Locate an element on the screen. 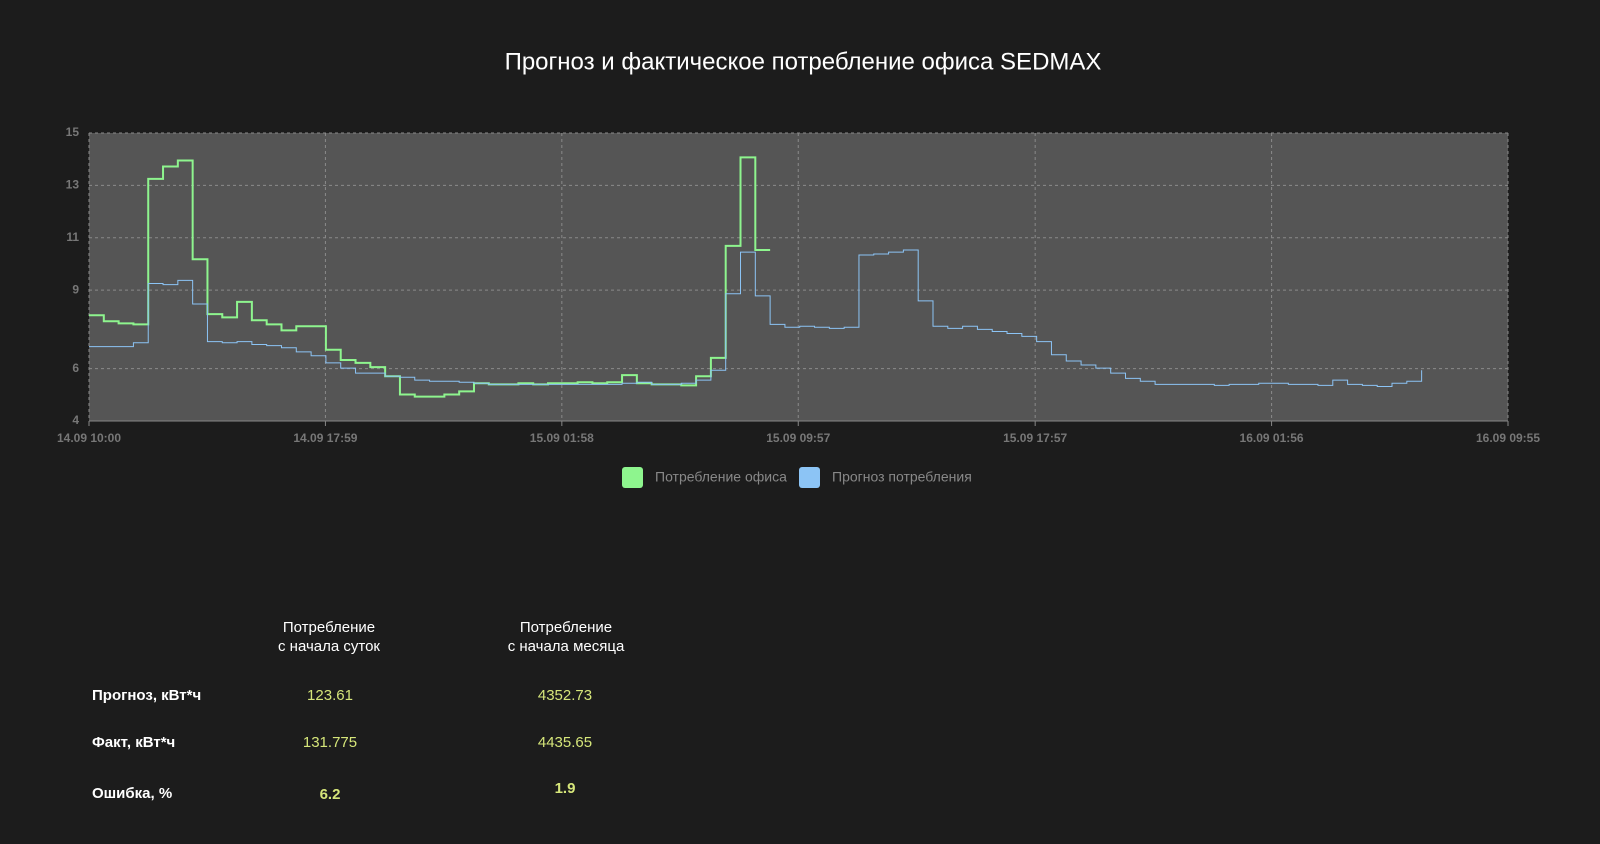 The height and width of the screenshot is (844, 1600). y-tick-label: 11 is located at coordinates (72, 237).